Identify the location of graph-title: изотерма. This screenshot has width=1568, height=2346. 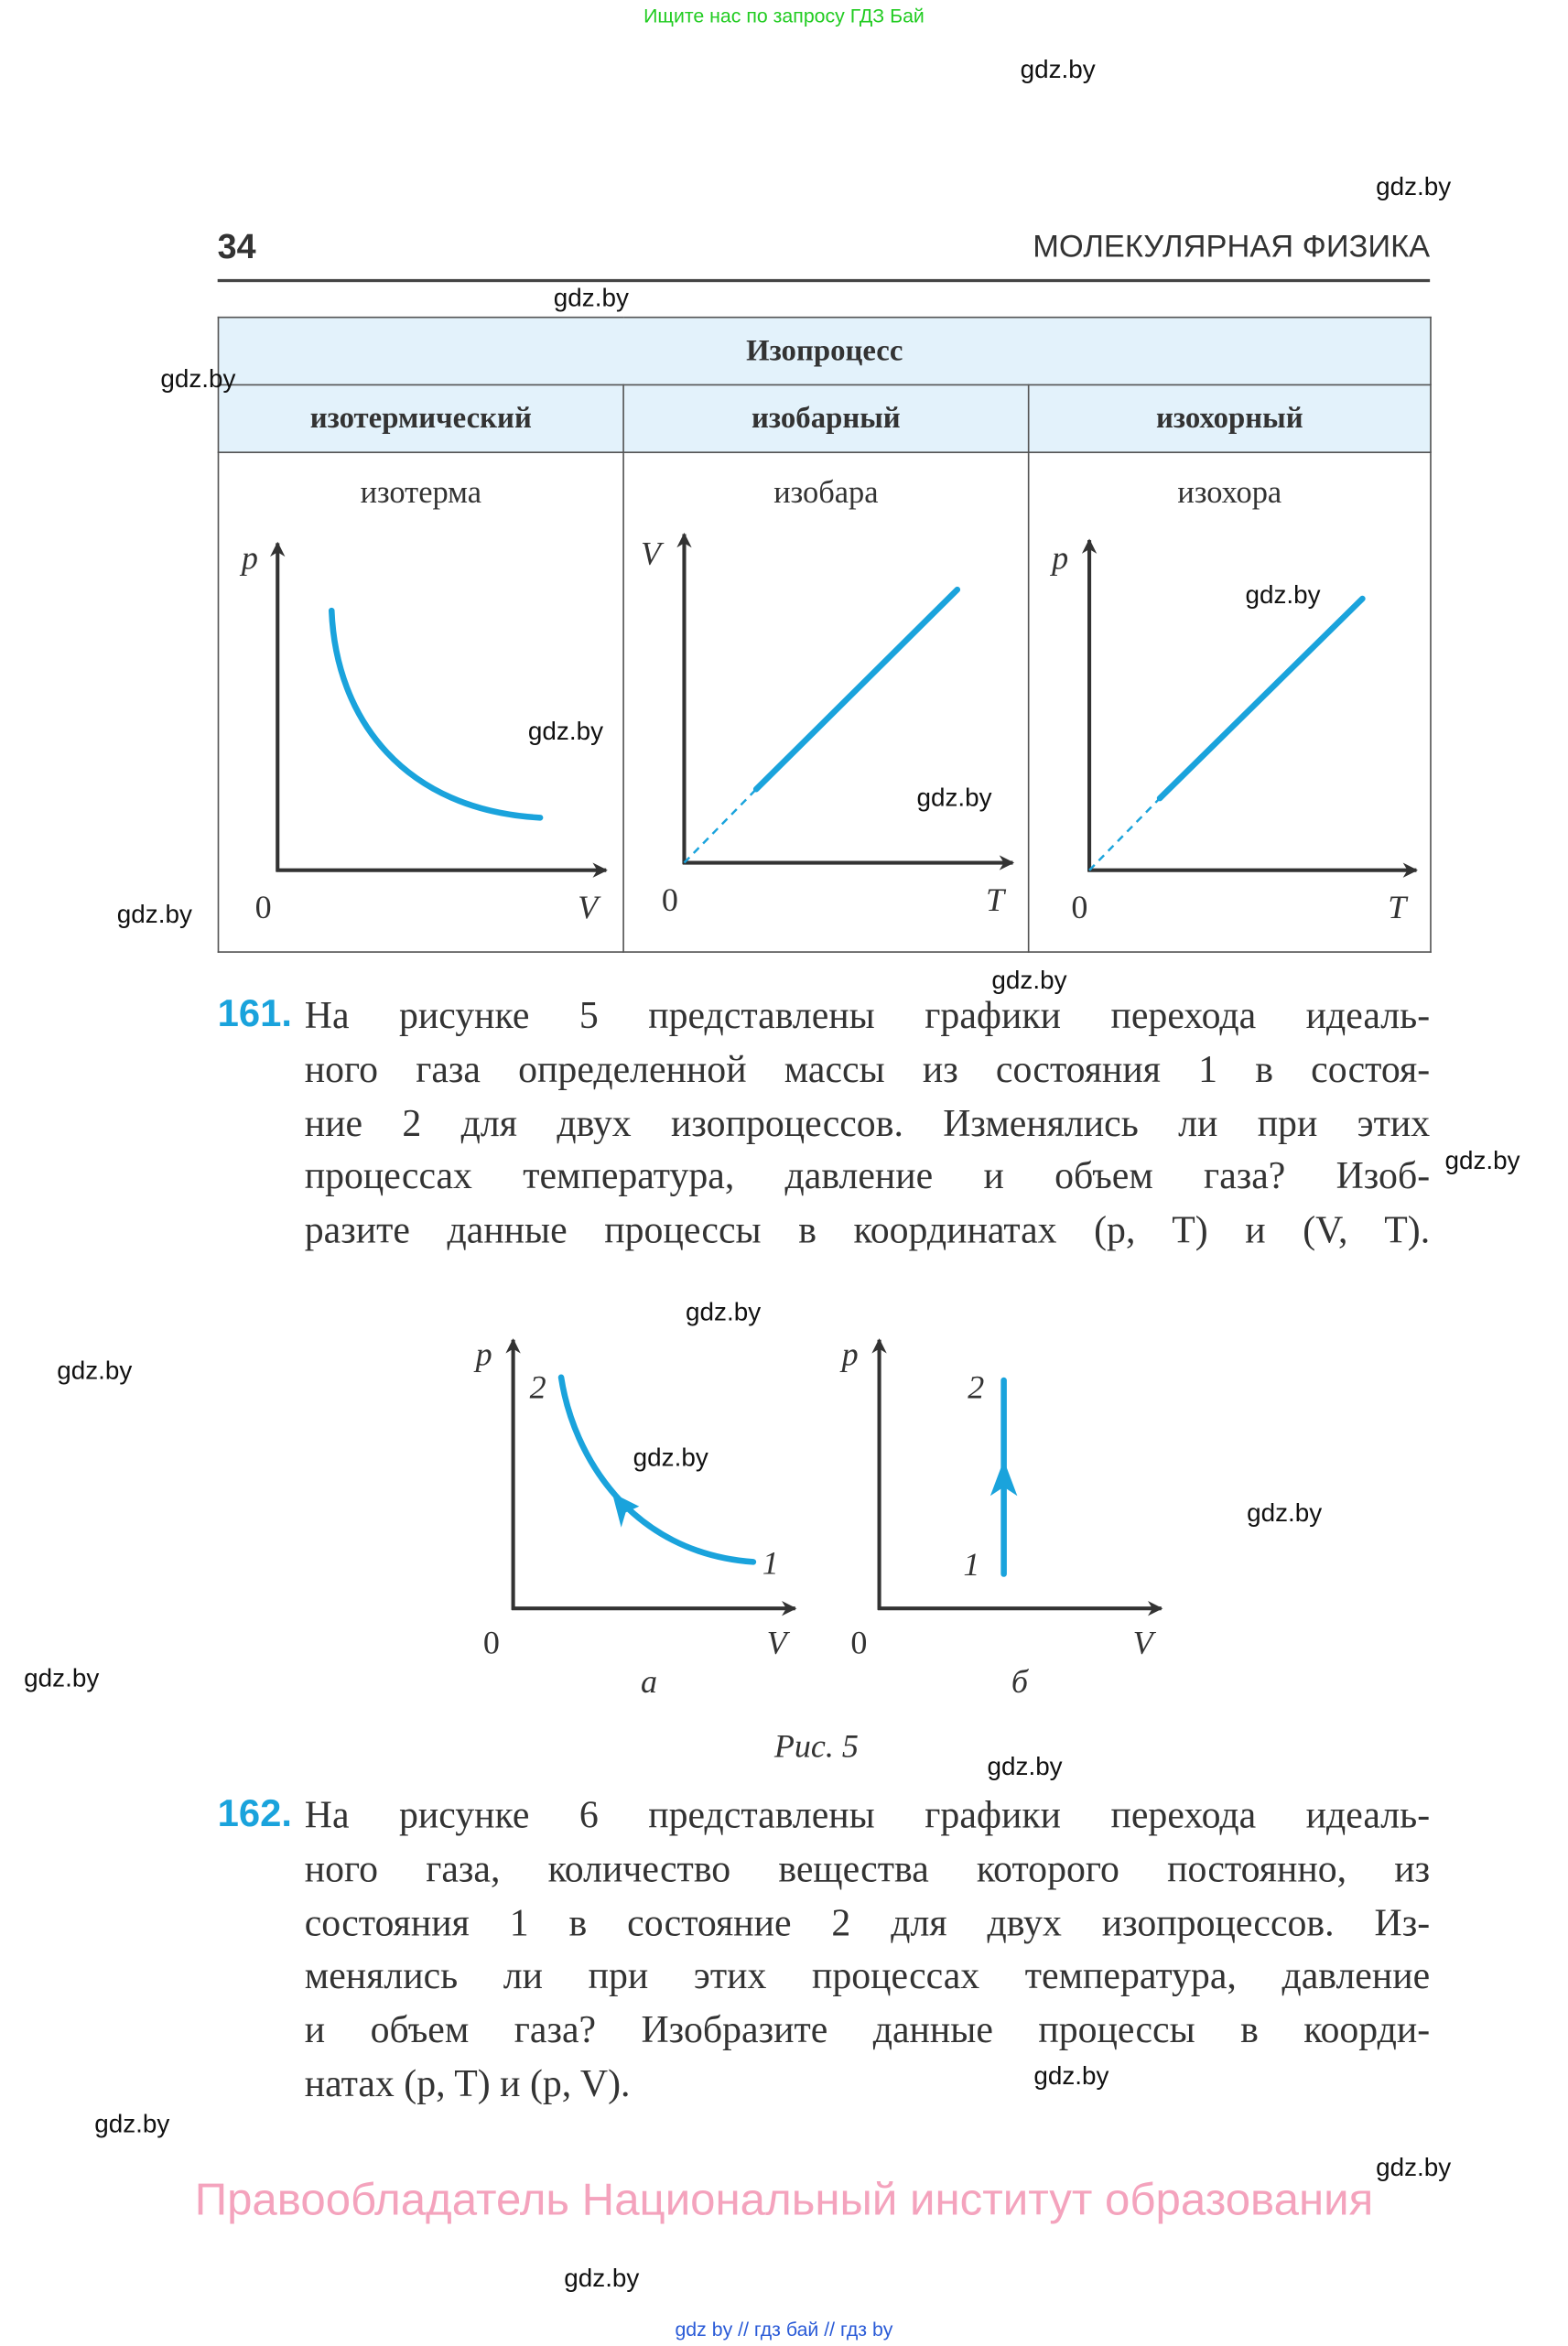
(421, 492).